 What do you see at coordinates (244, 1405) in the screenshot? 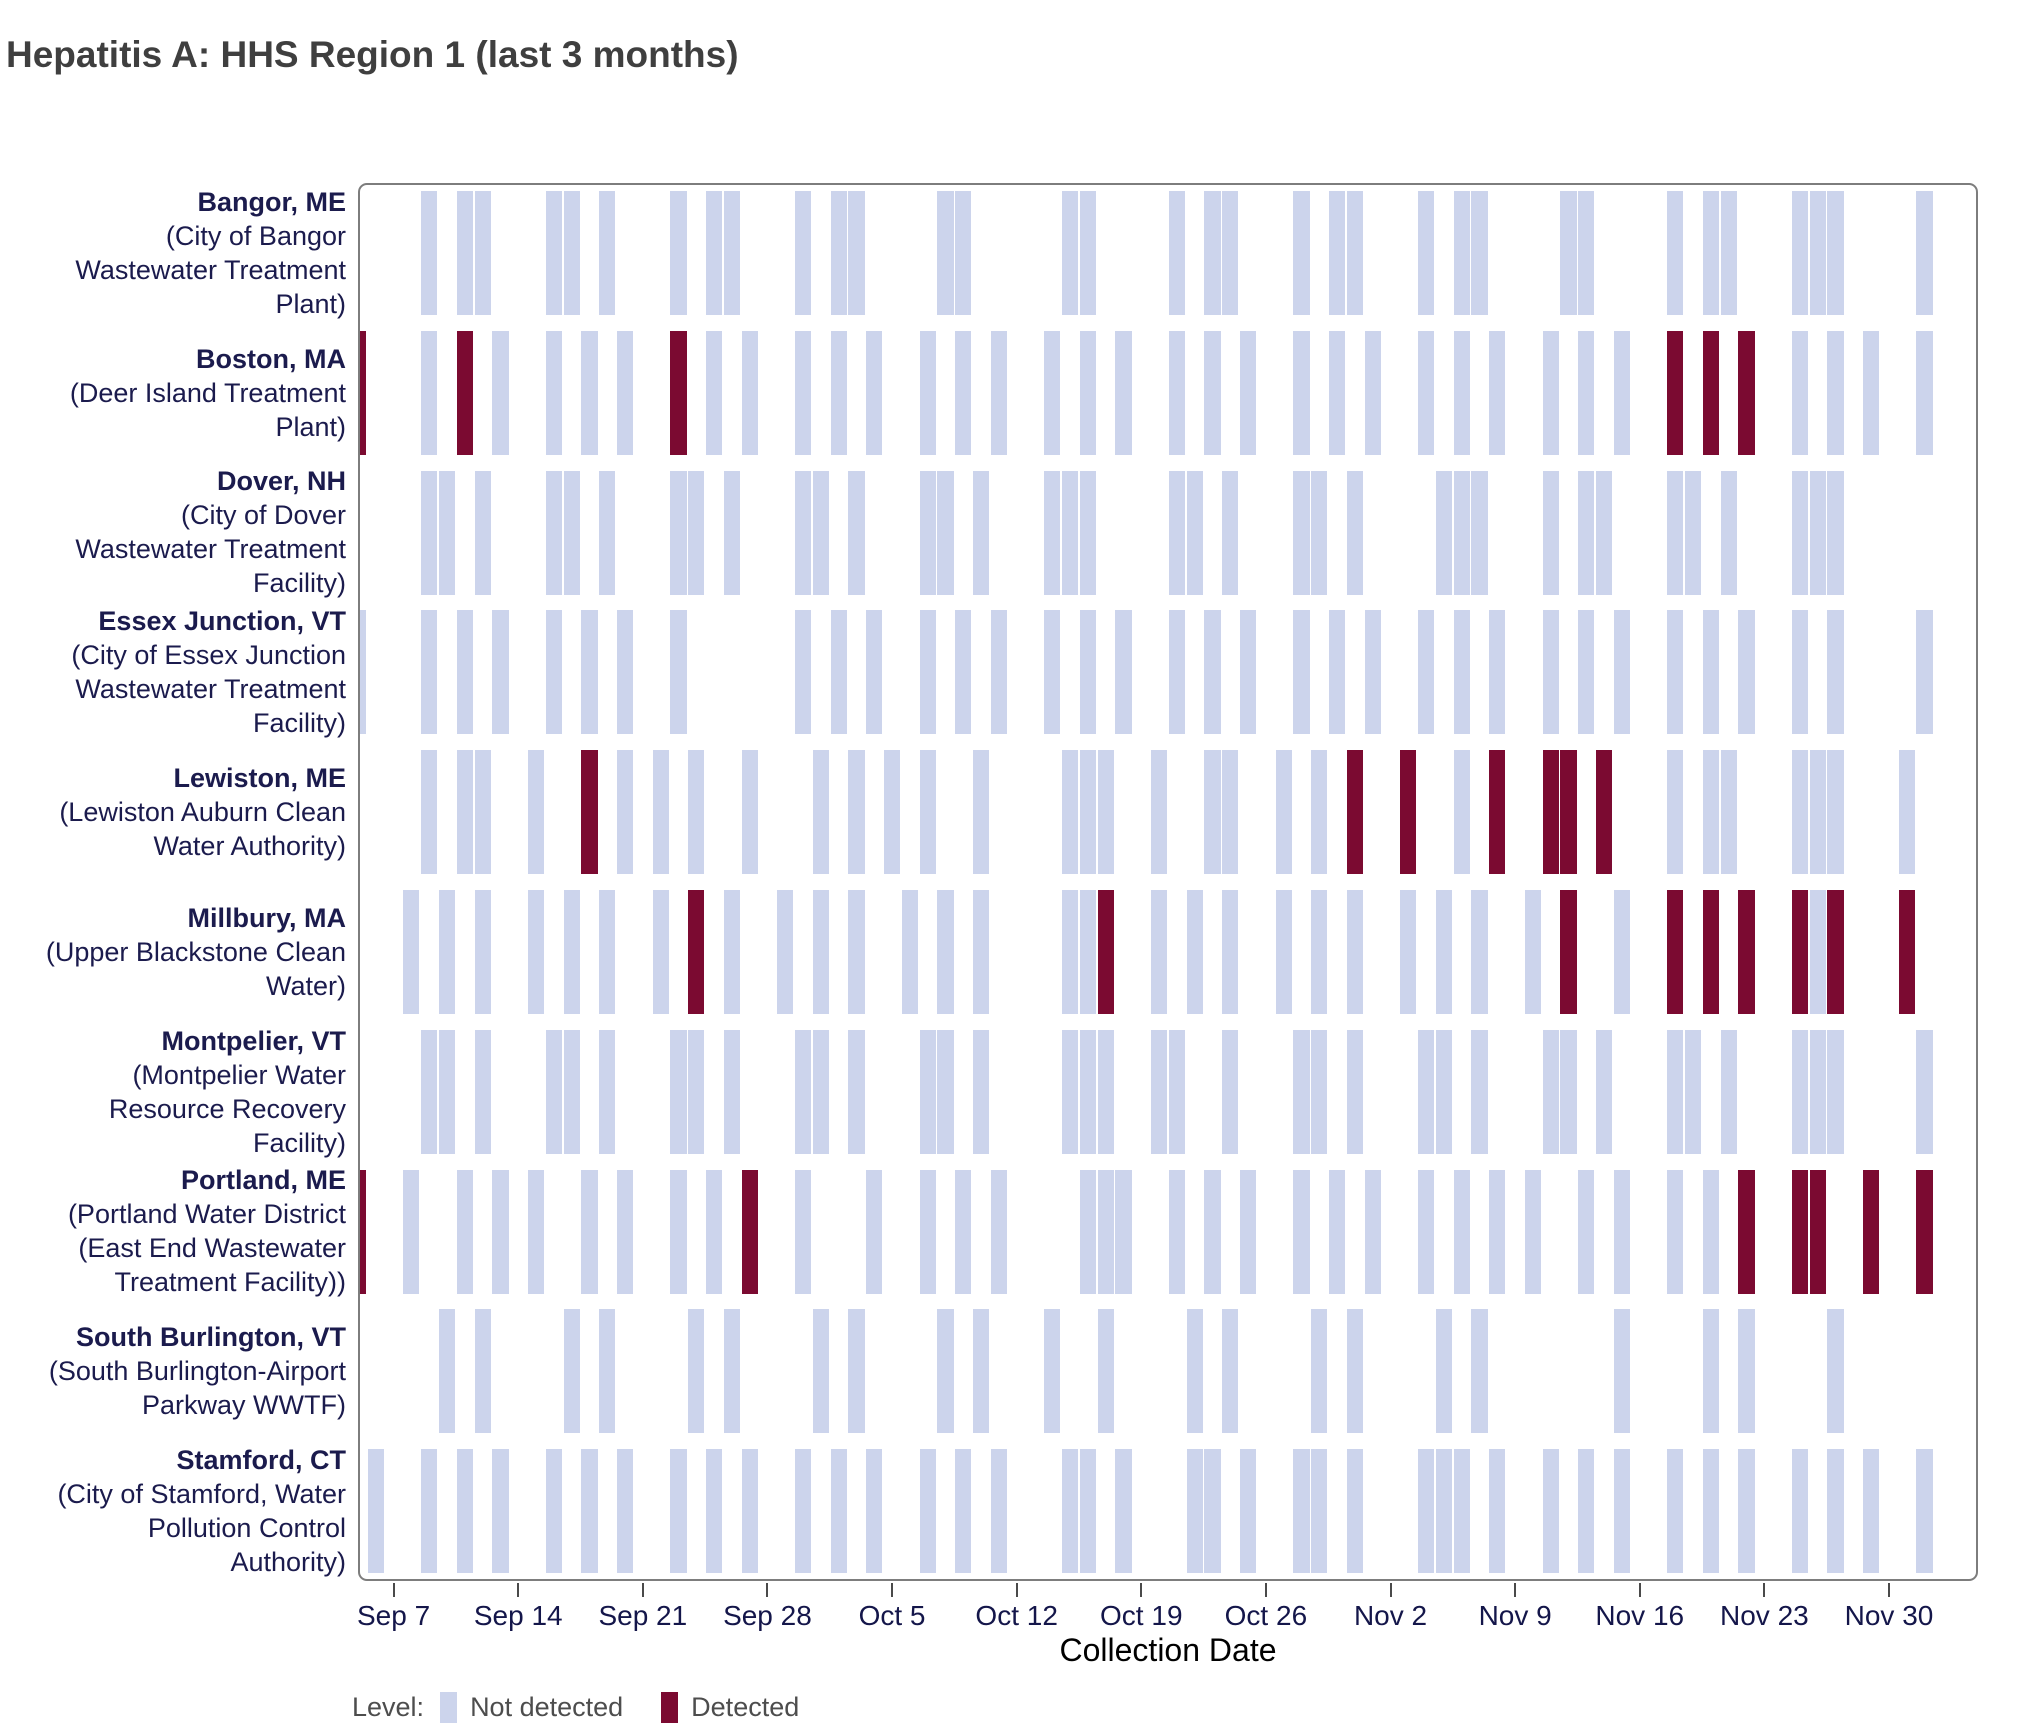
I see `site-facility-line: Parkway WWTF)` at bounding box center [244, 1405].